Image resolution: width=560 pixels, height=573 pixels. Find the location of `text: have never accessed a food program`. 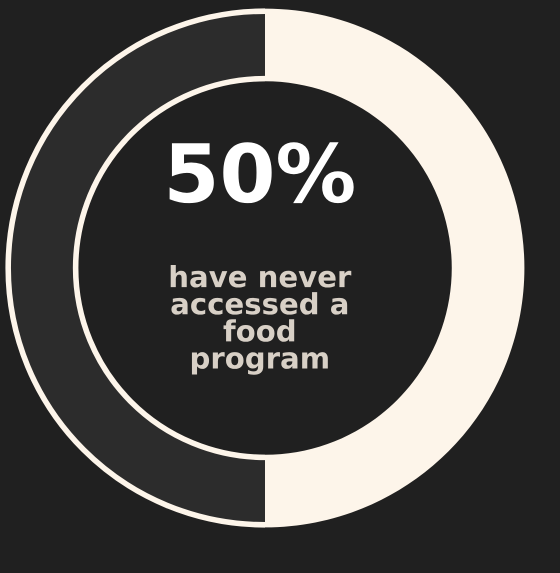

text: have never accessed a food program is located at coordinates (261, 319).